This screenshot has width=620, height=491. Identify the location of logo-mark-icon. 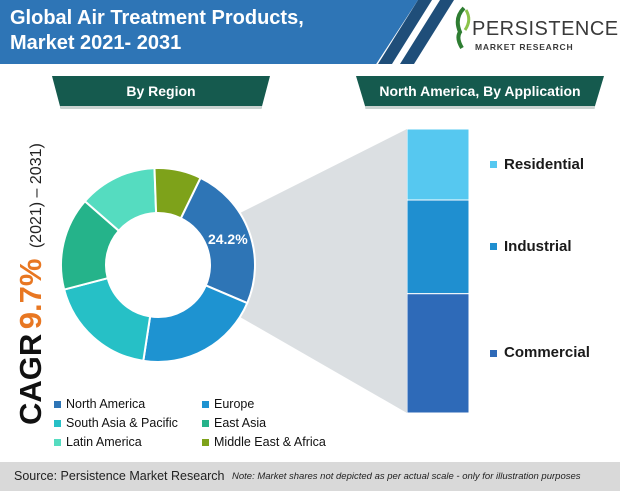
(463, 28).